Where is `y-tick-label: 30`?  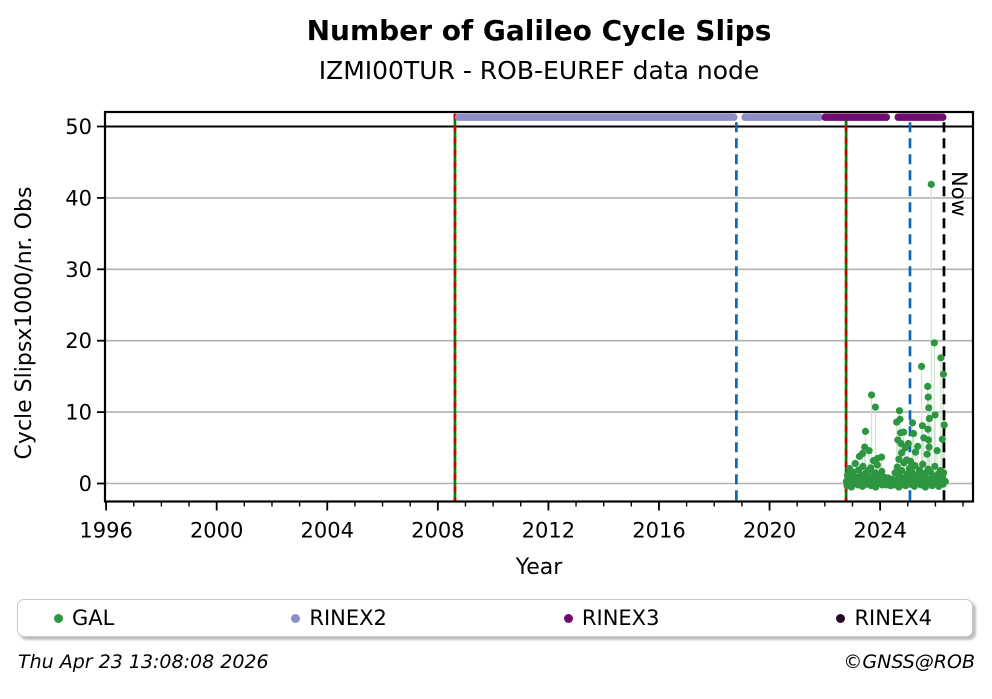
y-tick-label: 30 is located at coordinates (78, 270).